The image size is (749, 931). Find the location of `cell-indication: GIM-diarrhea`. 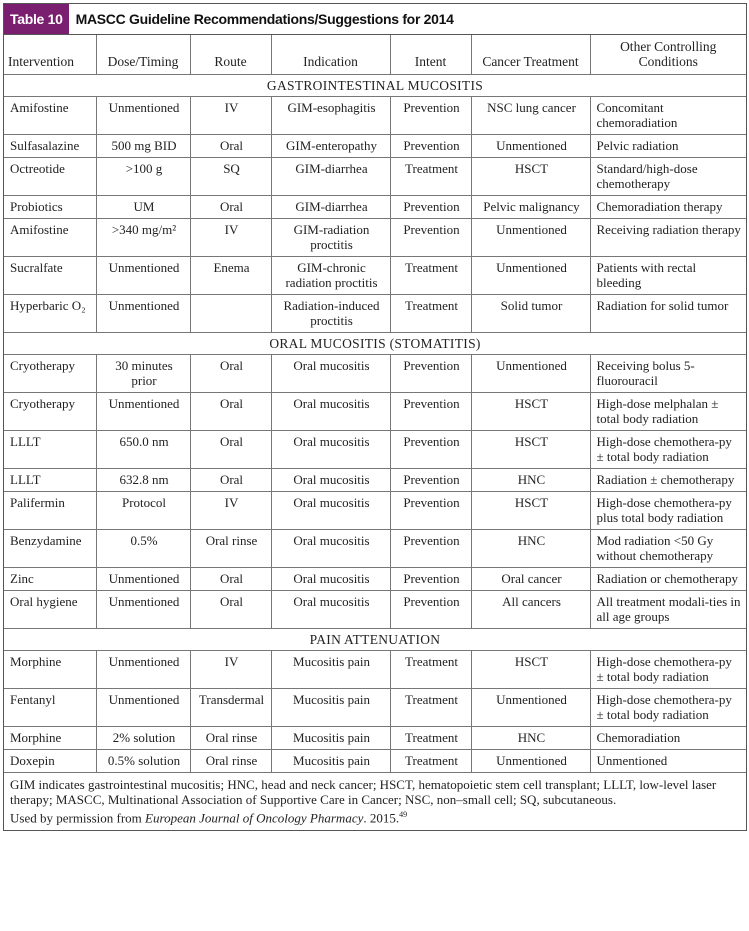

cell-indication: GIM-diarrhea is located at coordinates (330, 176).